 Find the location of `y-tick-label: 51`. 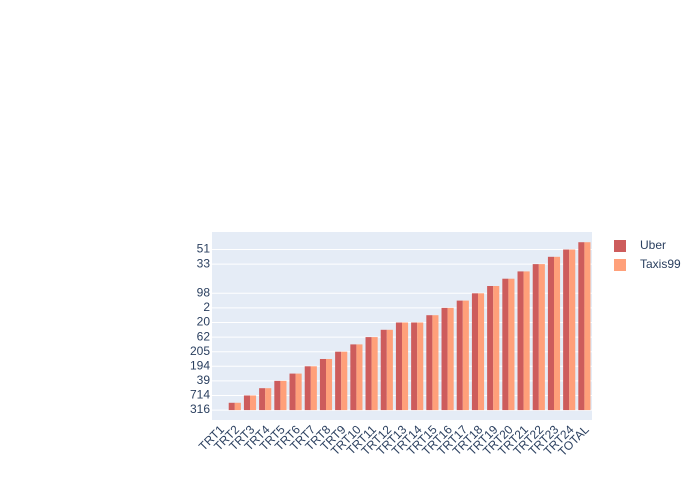

y-tick-label: 51 is located at coordinates (204, 249).